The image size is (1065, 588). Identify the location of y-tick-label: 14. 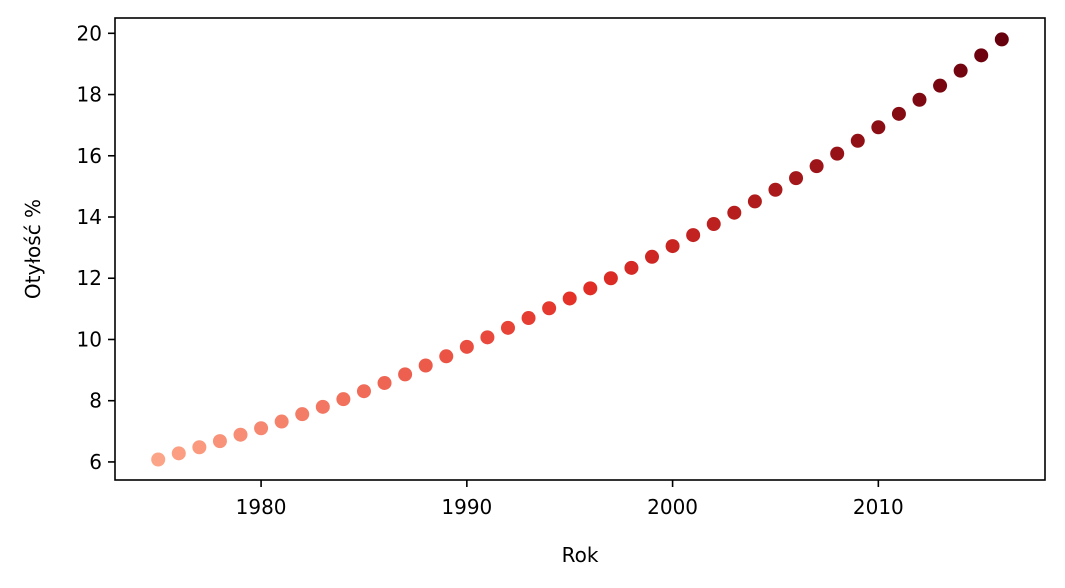
(89, 217).